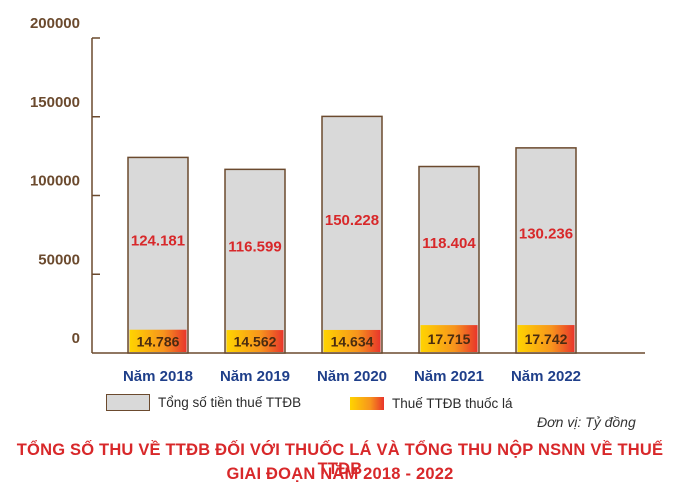 Image resolution: width=680 pixels, height=499 pixels. I want to click on data-label-tobacco: 17.715, so click(449, 339).